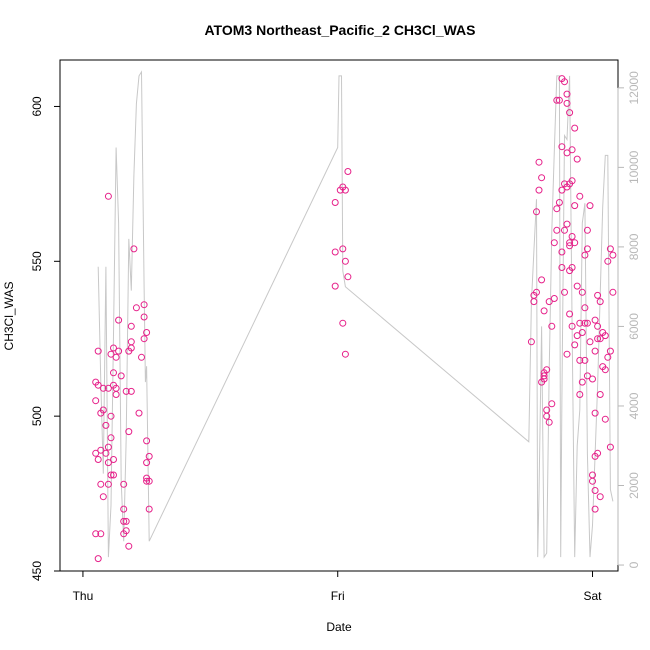 This screenshot has height=650, width=650. Describe the element at coordinates (45, 338) in the screenshot. I see `y-axis-left: 450 500 550 600` at that location.